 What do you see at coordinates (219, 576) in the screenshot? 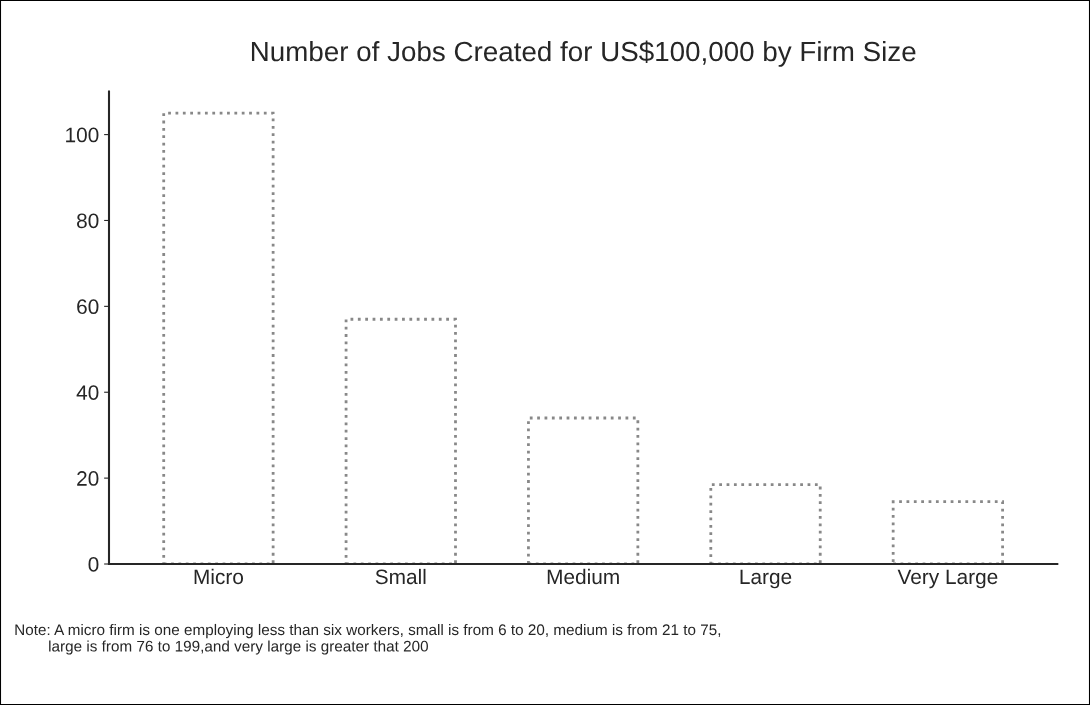
I see `x-tick-label: Micro` at bounding box center [219, 576].